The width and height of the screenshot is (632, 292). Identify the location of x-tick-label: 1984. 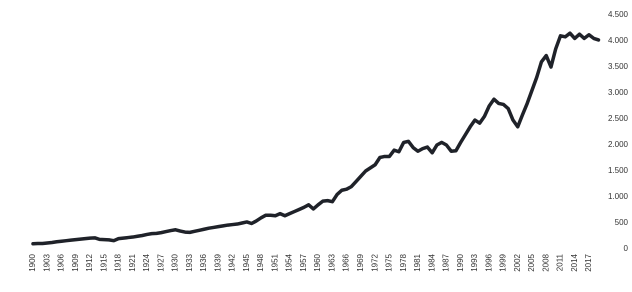
(431, 262).